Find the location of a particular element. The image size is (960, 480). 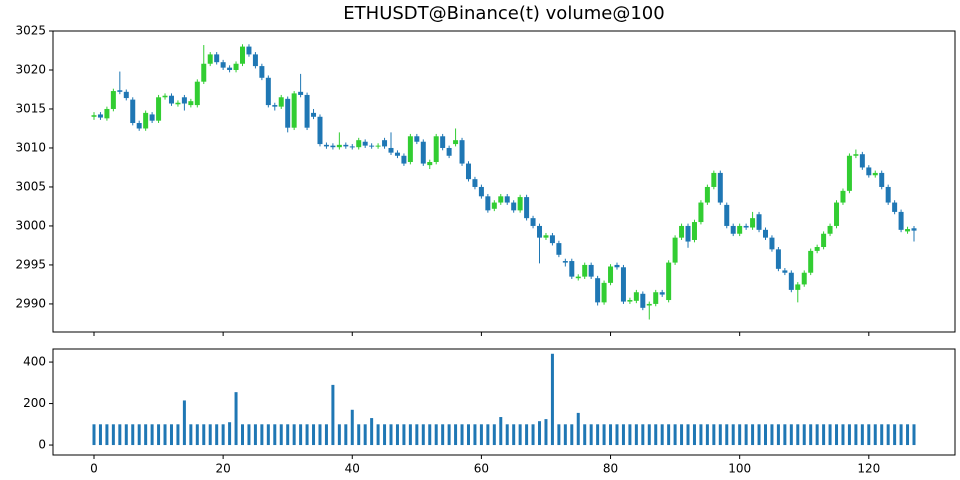

y-tick-label: 3015 is located at coordinates (30, 108).